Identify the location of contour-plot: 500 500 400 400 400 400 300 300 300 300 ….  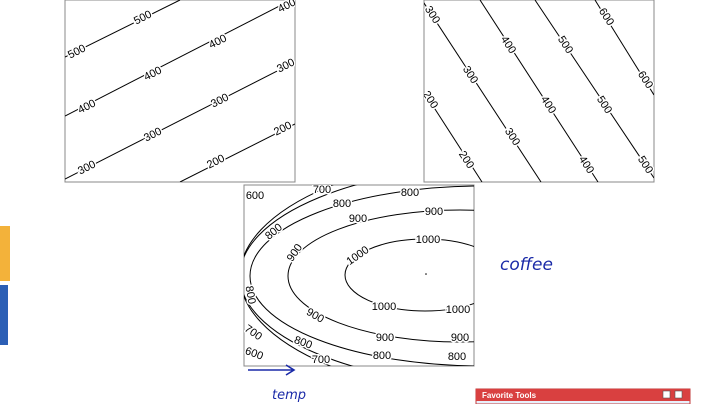
(180, 91).